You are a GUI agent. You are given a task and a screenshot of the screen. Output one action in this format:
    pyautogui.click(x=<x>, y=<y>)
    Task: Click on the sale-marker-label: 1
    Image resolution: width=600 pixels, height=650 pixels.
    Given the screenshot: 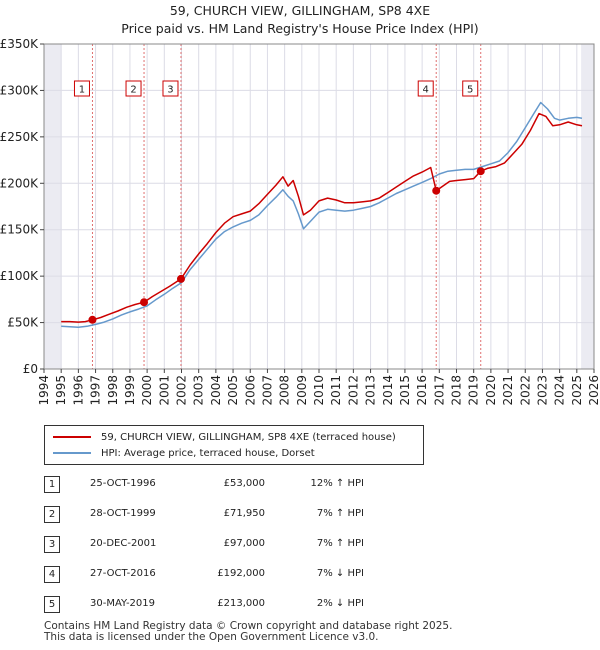 What is the action you would take?
    pyautogui.click(x=82, y=90)
    